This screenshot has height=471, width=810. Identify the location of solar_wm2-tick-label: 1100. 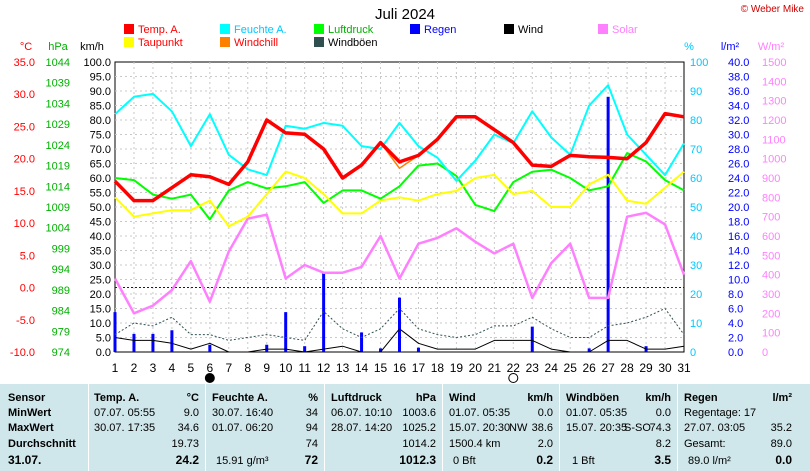
(774, 140).